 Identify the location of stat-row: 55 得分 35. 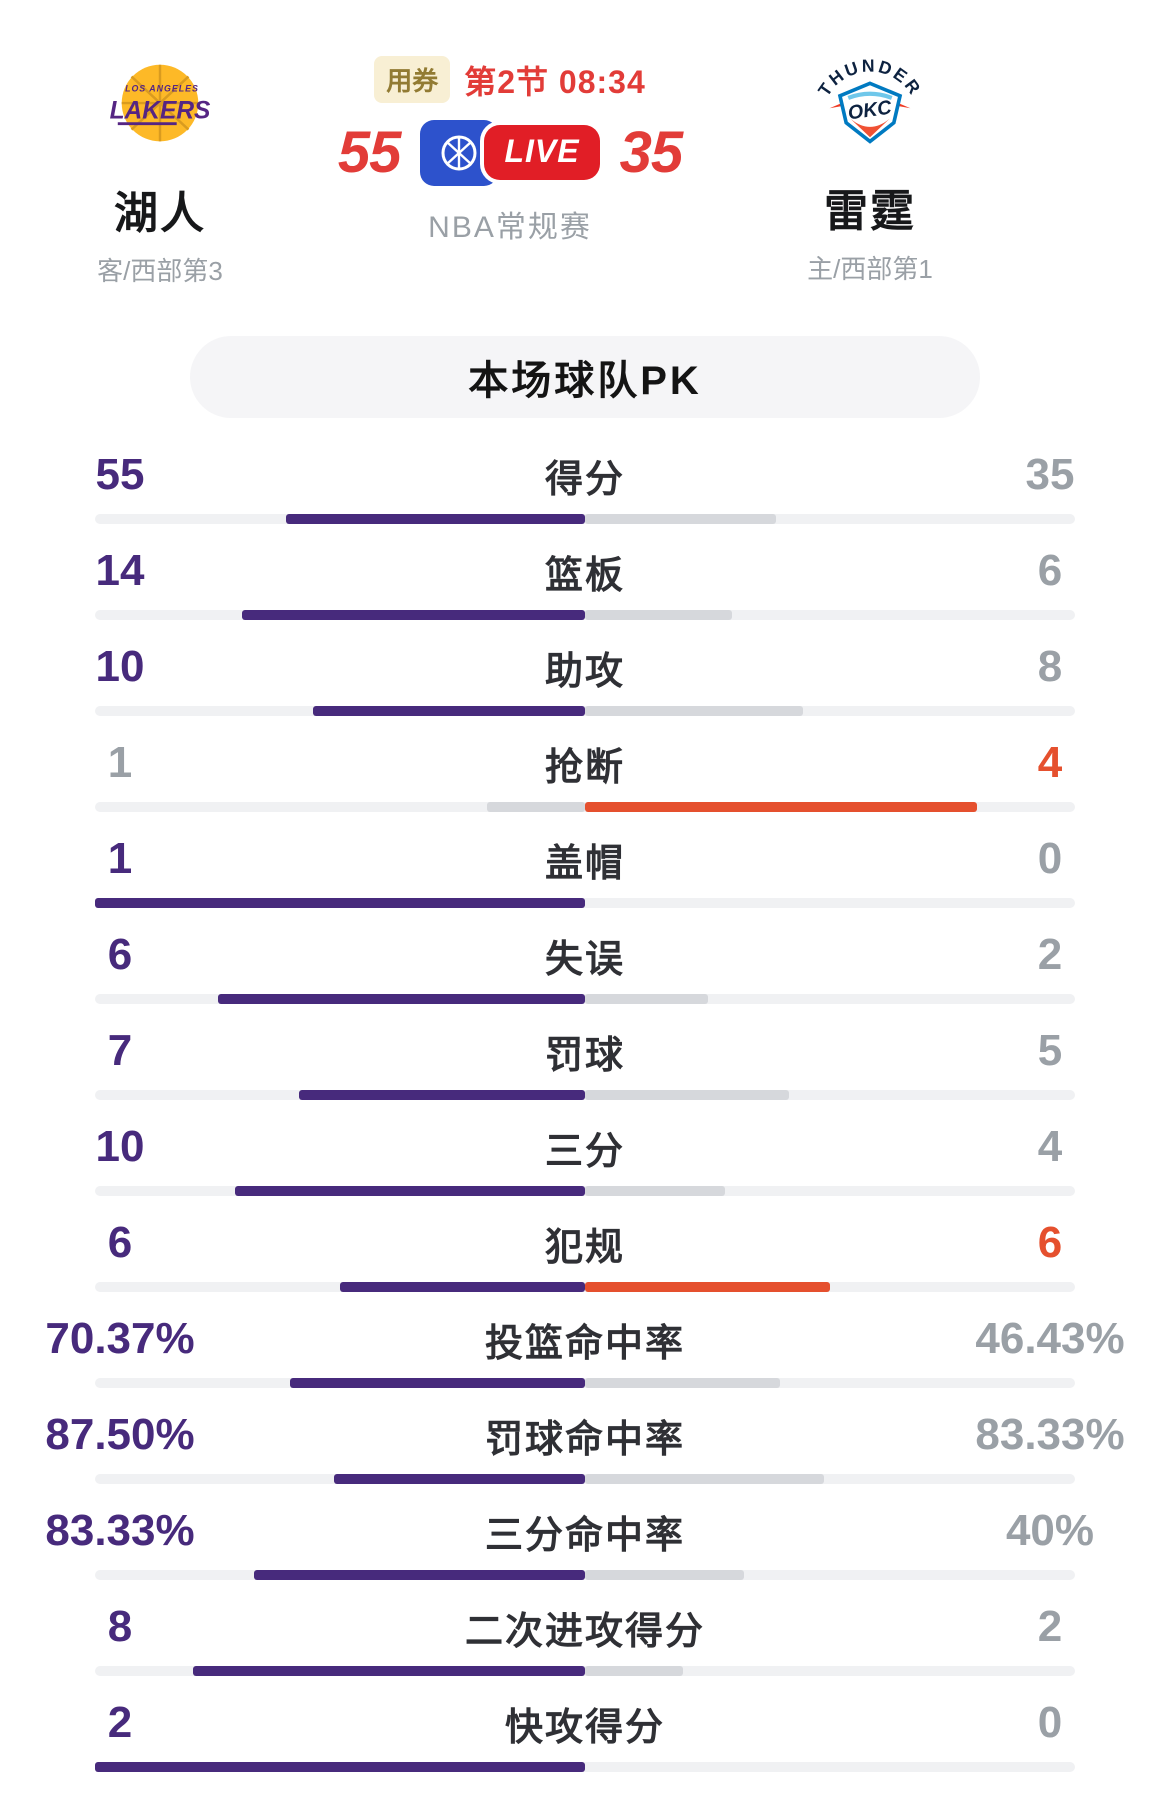
(585, 496).